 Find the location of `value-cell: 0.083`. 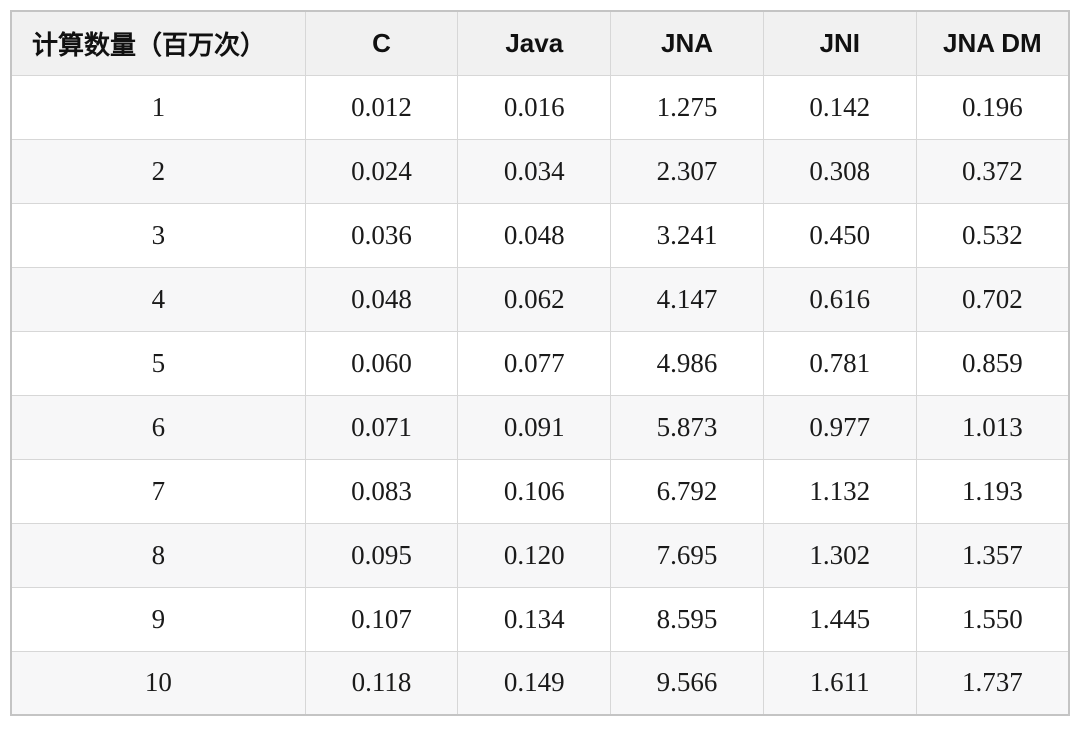

value-cell: 0.083 is located at coordinates (381, 491).